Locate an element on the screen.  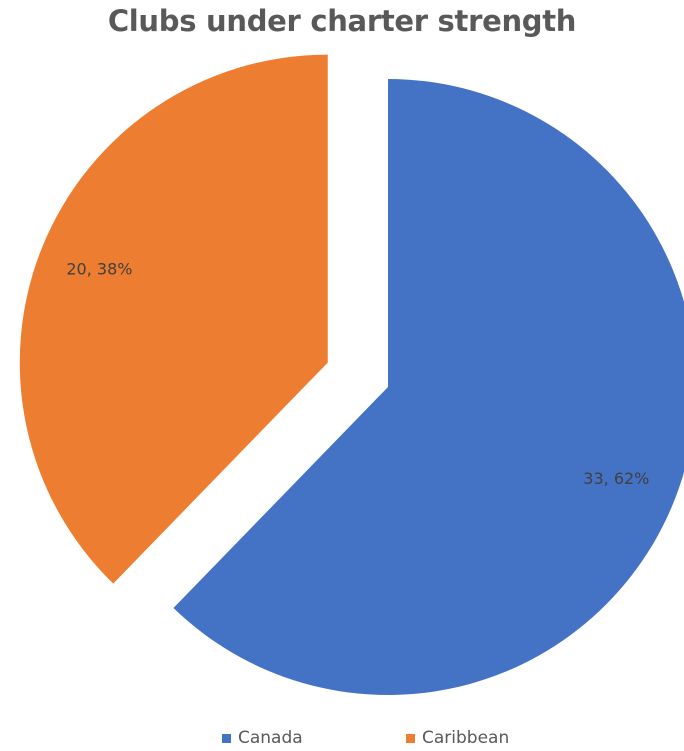
legend-label-caribbean: Caribbean is located at coordinates (466, 738).